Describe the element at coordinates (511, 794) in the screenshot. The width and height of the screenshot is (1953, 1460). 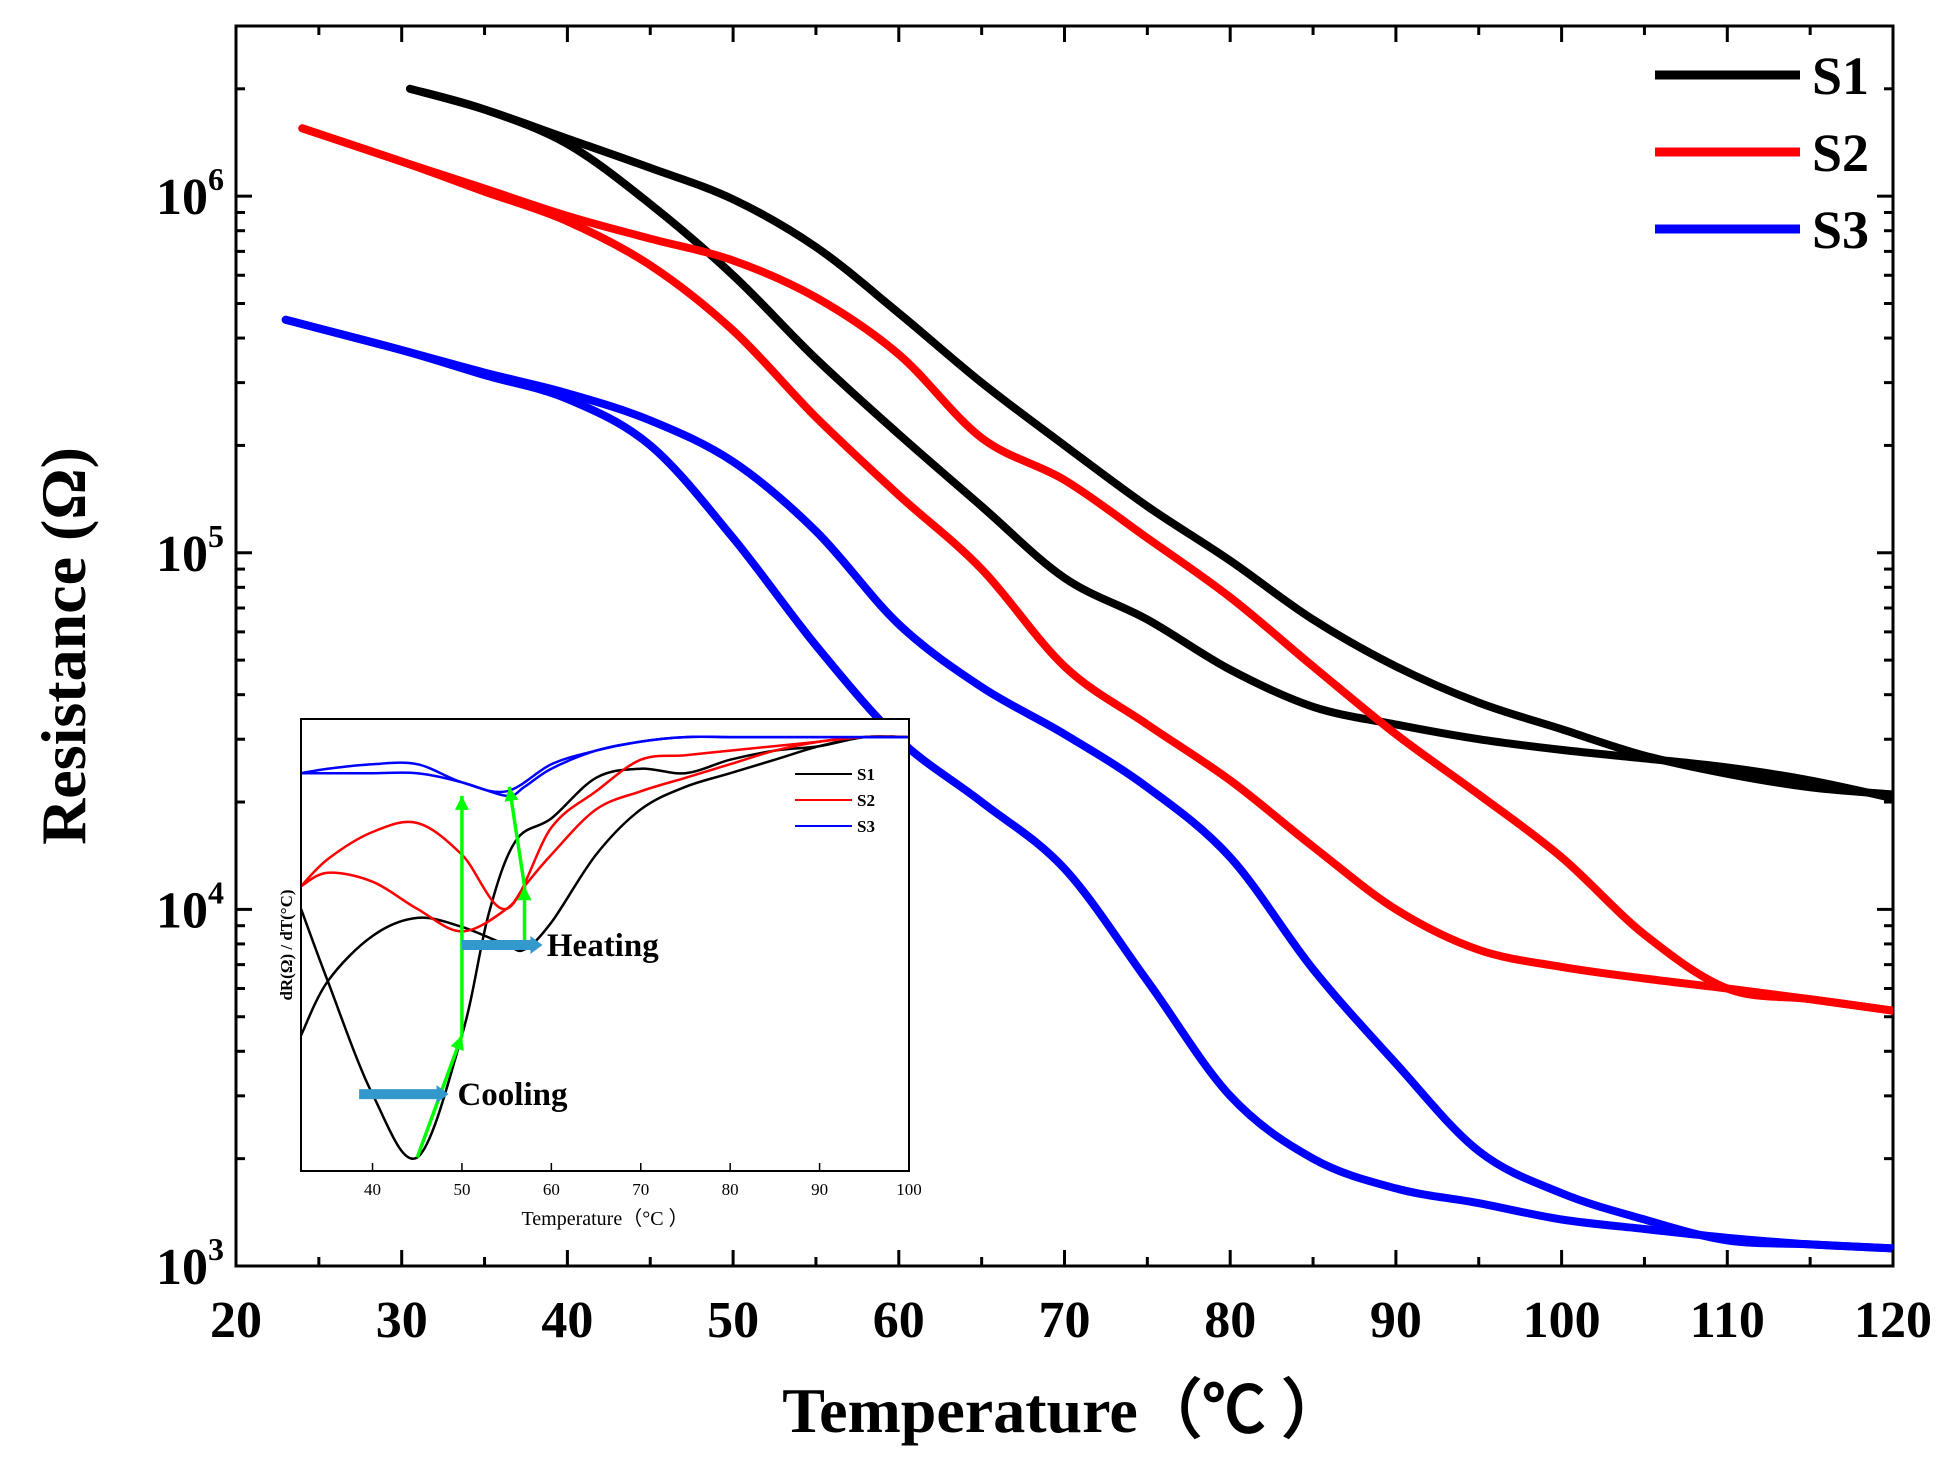
I see `heating-arrow-s3-head` at that location.